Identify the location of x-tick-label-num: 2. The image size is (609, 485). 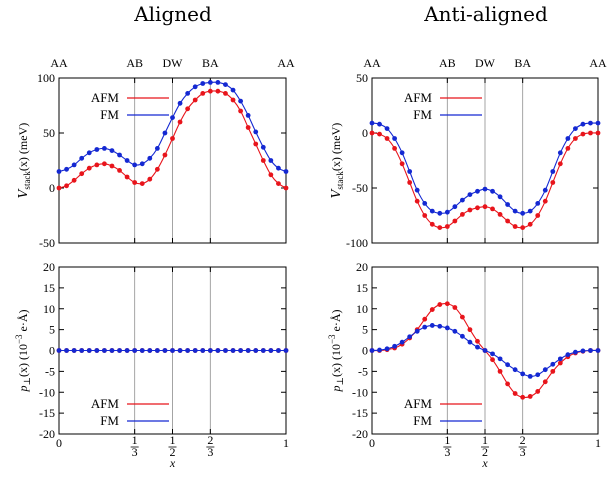
(210, 440).